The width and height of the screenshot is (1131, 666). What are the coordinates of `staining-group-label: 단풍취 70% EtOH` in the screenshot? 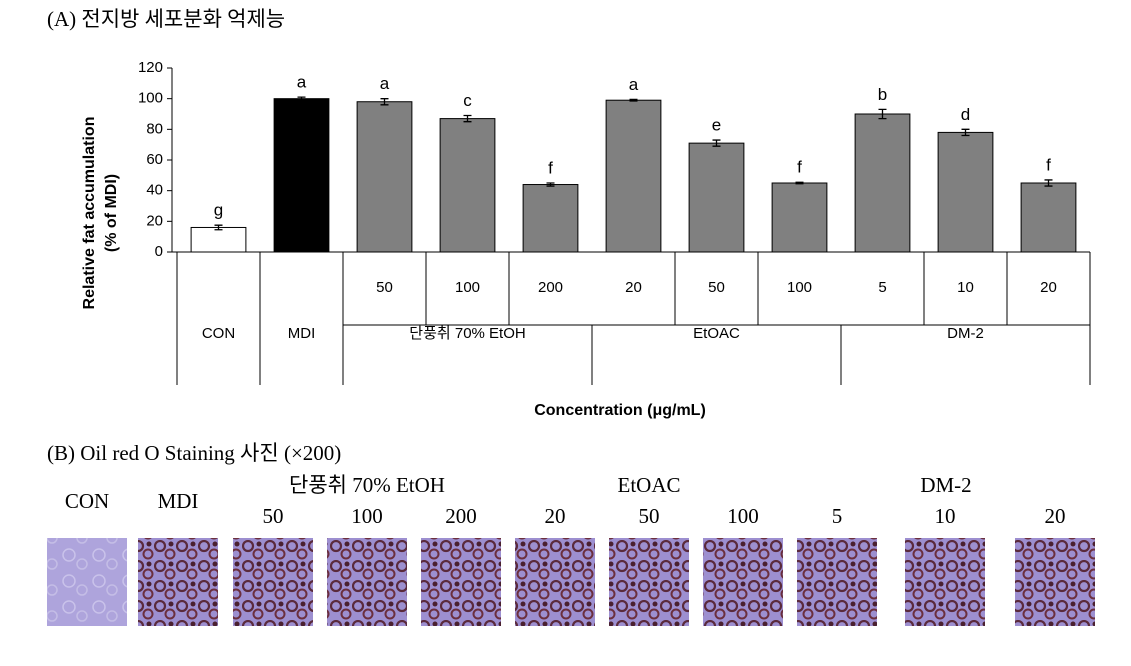 It's located at (367, 485).